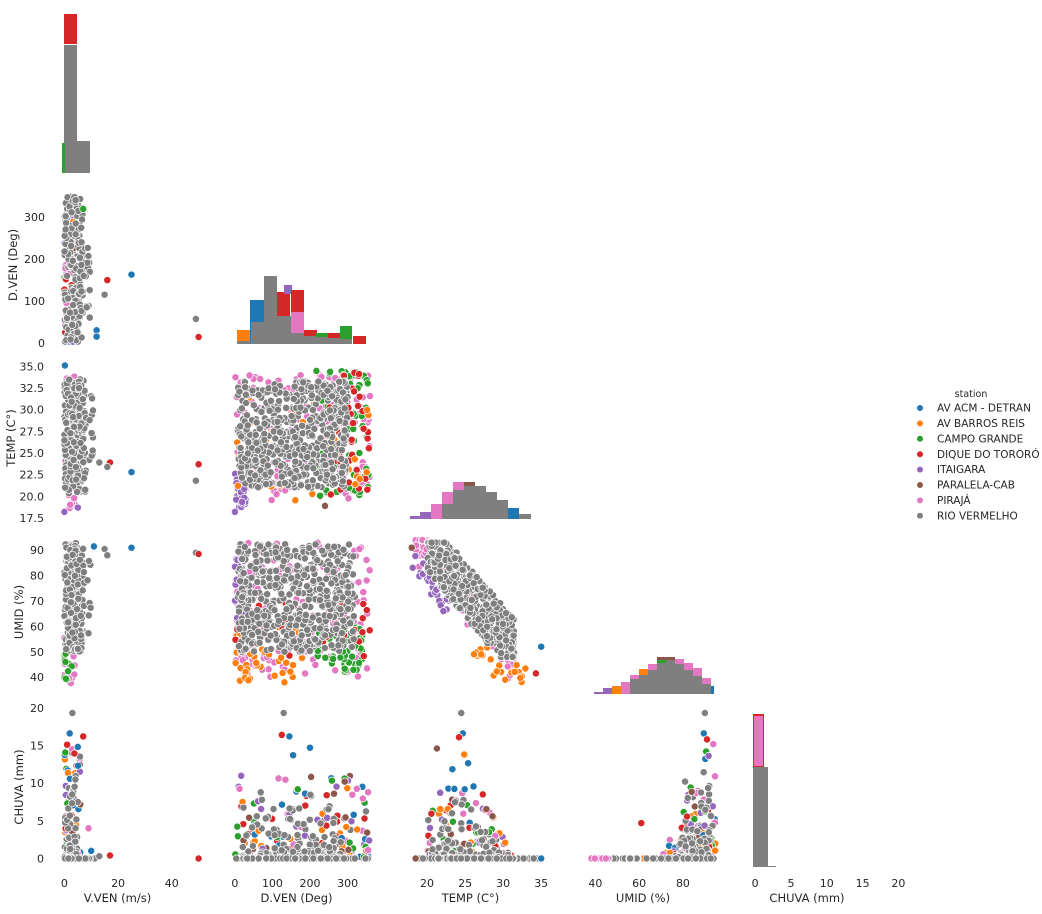 This screenshot has height=914, width=1042. I want to click on y-tick-label: 17.5, so click(32, 518).